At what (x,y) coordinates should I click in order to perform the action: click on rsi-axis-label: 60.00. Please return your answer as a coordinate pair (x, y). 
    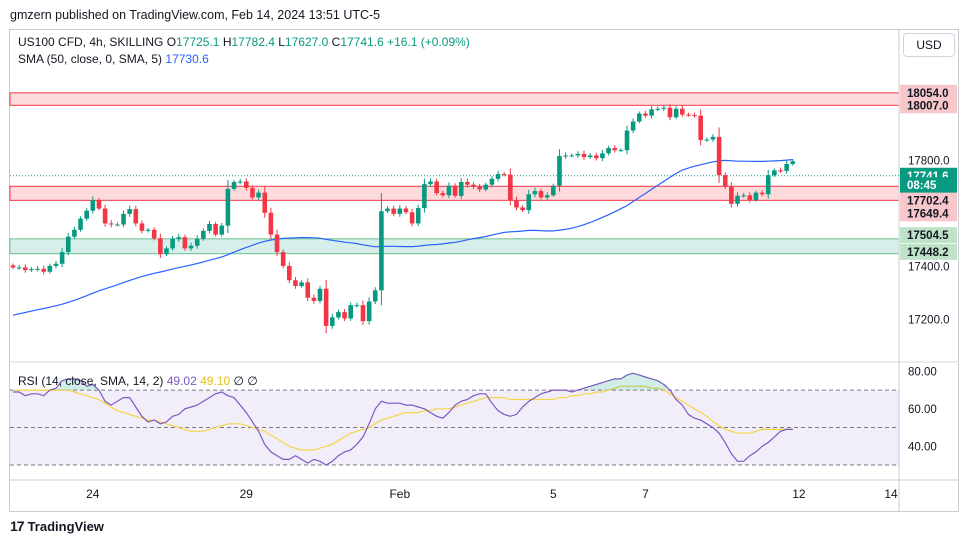
    Looking at the image, I should click on (922, 410).